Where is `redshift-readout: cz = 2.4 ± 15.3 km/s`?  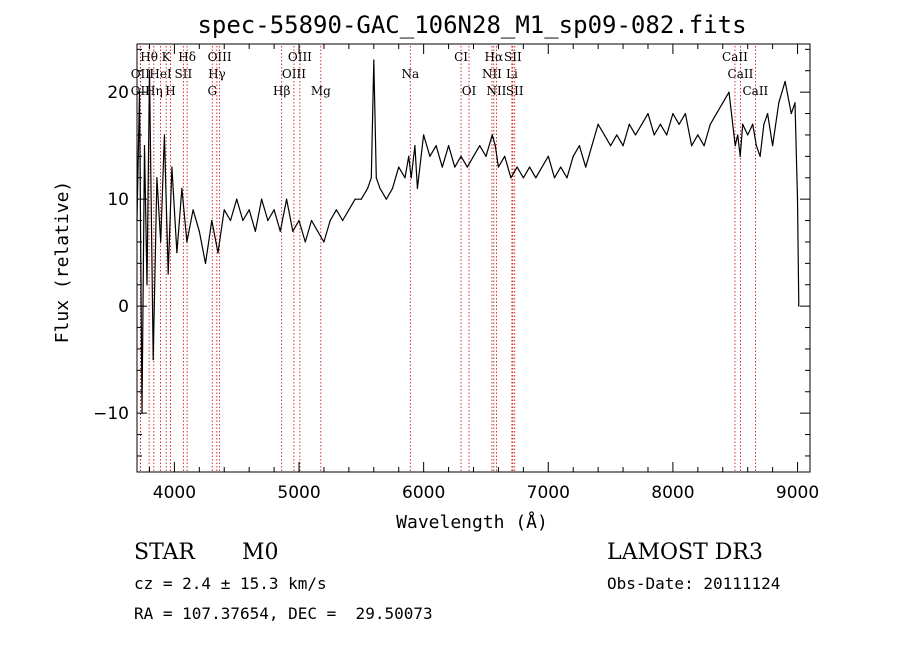 redshift-readout: cz = 2.4 ± 15.3 km/s is located at coordinates (230, 583).